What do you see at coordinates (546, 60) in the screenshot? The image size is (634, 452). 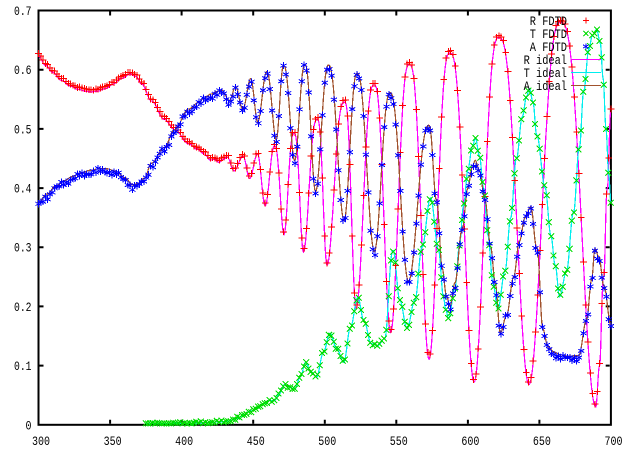 I see `svg-text: R ideal` at bounding box center [546, 60].